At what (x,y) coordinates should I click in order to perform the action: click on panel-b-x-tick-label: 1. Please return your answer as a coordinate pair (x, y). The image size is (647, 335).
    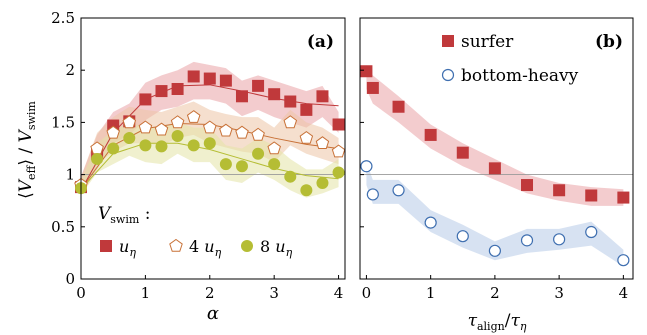
    Looking at the image, I should click on (431, 293).